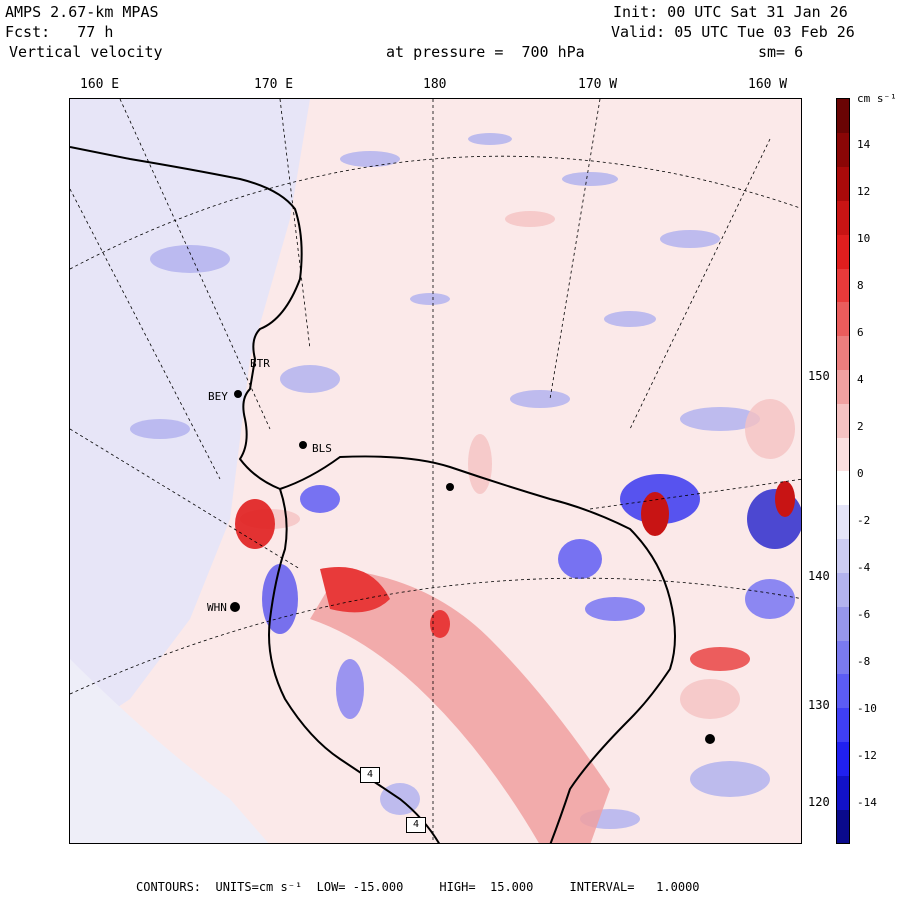  Describe the element at coordinates (768, 84) in the screenshot. I see `lon-tick-160w: 160 W` at that location.